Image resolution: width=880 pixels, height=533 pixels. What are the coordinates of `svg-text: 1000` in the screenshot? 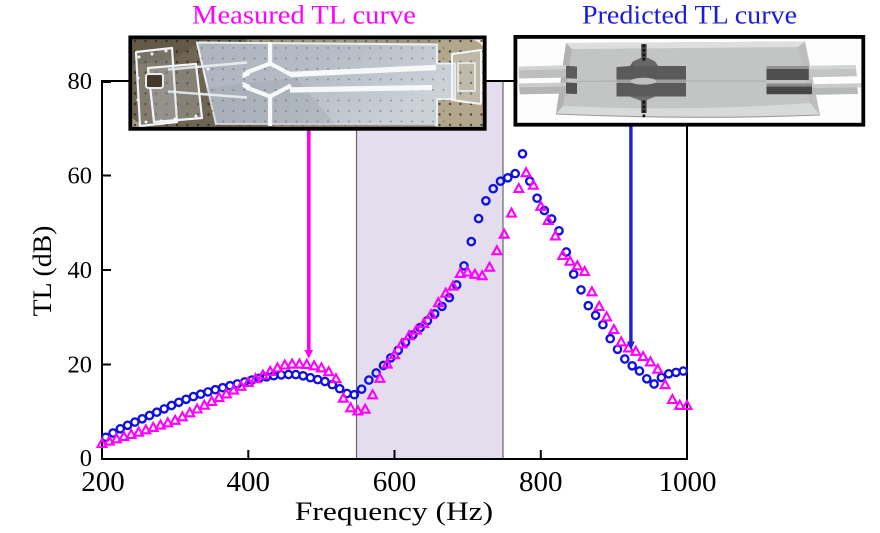 It's located at (688, 482).